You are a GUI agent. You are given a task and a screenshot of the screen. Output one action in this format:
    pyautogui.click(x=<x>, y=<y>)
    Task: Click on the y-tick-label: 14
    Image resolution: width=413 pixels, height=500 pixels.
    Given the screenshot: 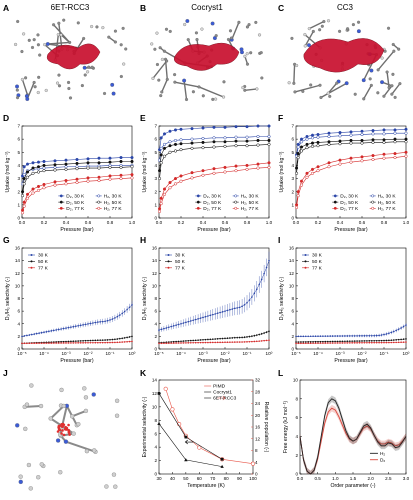 What is the action you would take?
    pyautogui.click(x=155, y=260)
    